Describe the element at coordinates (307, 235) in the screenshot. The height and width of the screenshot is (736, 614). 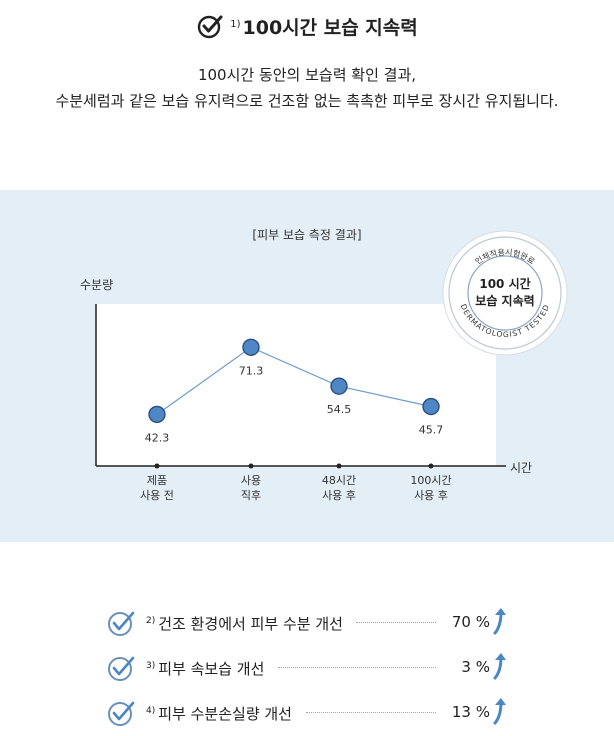
I see `chart-title: [피부 보습 측정 결과]` at that location.